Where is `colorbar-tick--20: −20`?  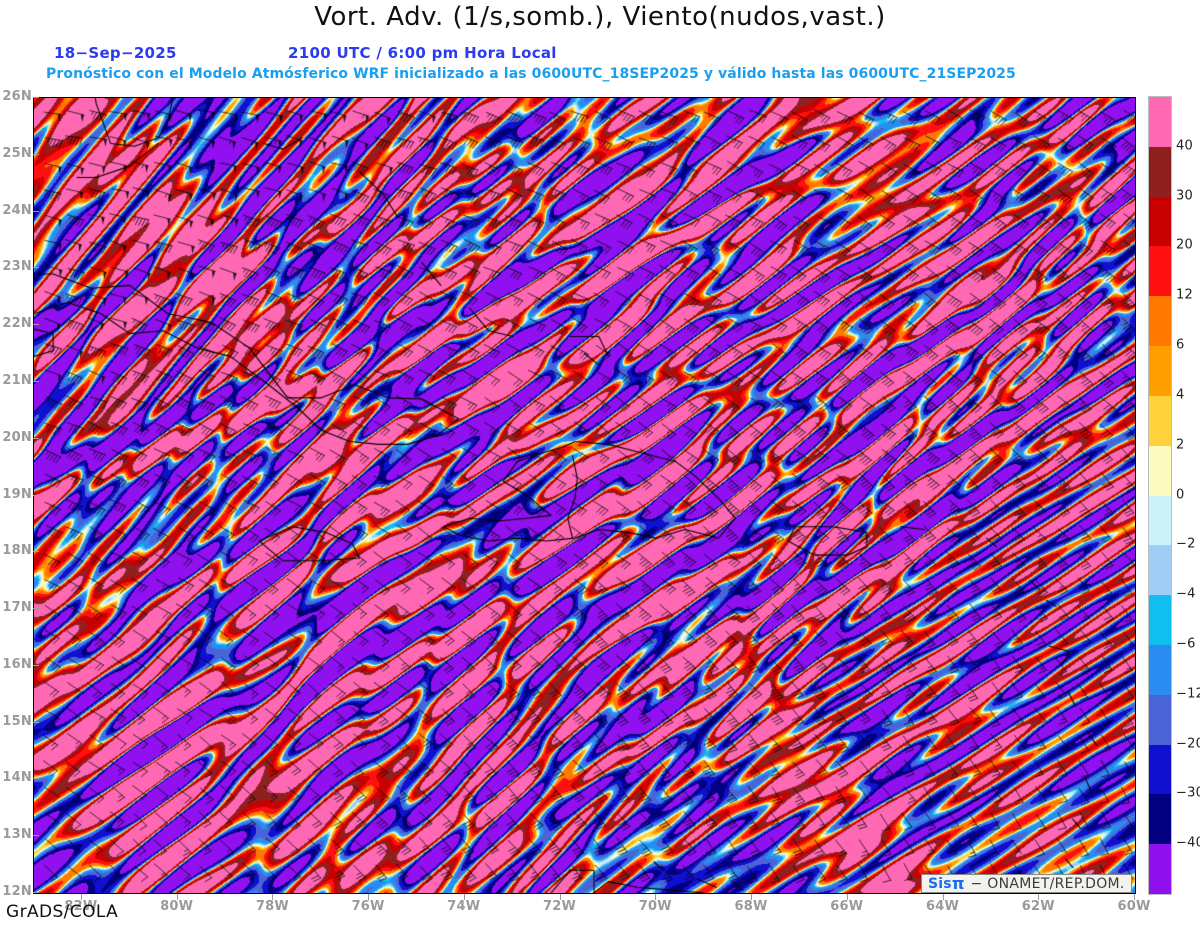
colorbar-tick--20: −20 is located at coordinates (1188, 744).